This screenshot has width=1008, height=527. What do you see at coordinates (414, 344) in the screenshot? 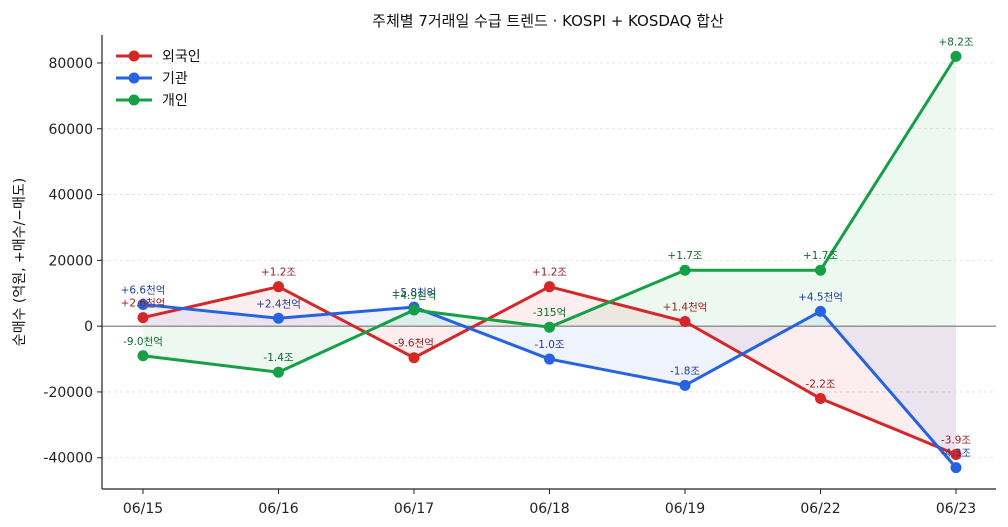
I see `data-label: -9.6천억` at bounding box center [414, 344].